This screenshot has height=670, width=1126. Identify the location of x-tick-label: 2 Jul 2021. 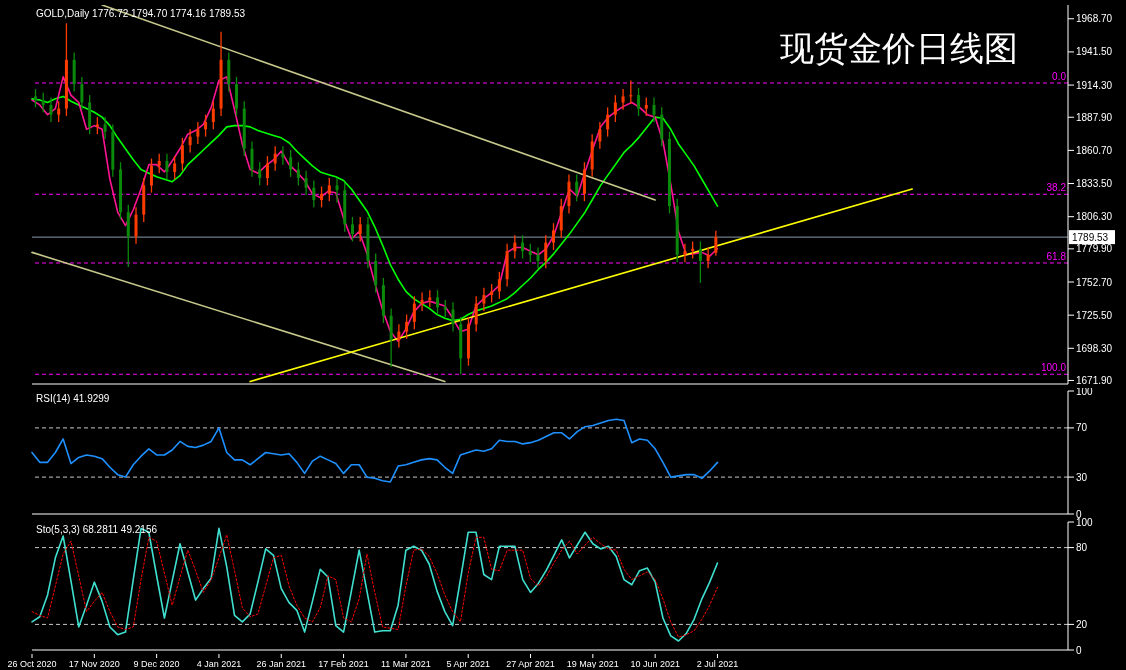
(717, 664).